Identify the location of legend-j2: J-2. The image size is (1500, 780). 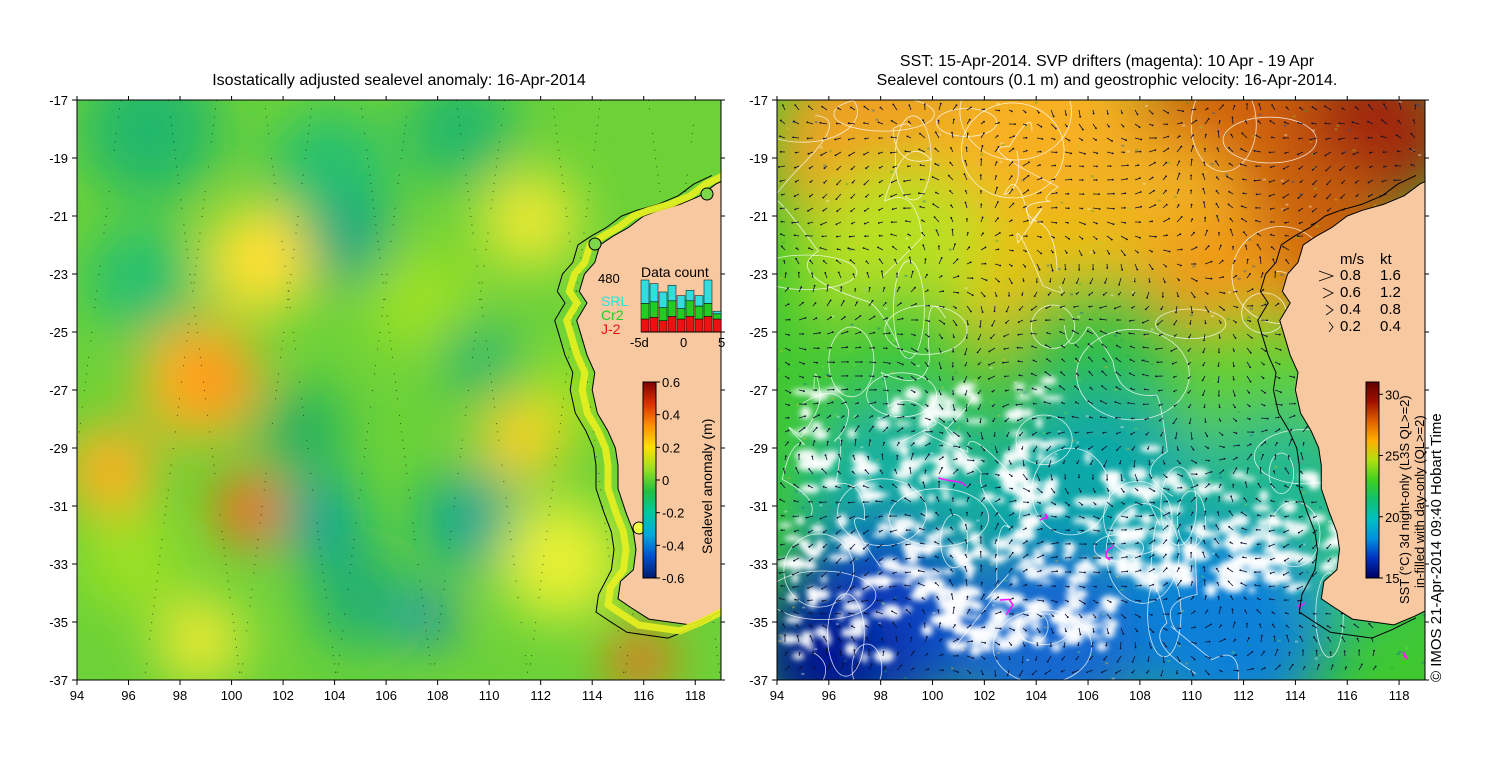
(611, 329).